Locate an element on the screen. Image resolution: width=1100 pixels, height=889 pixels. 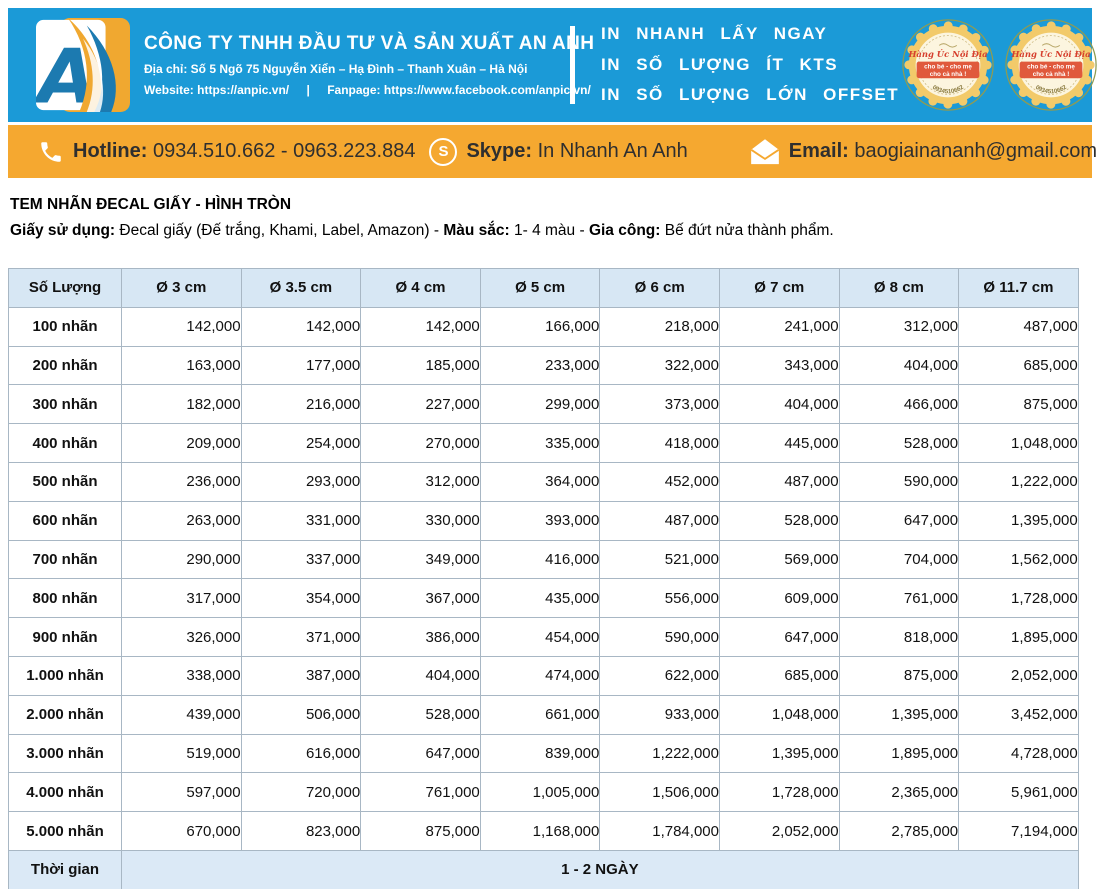
company-name: CÔNG TY TNHH ĐẦU TƯ VÀ SẢN XUẤT AN ANH is located at coordinates (369, 43).